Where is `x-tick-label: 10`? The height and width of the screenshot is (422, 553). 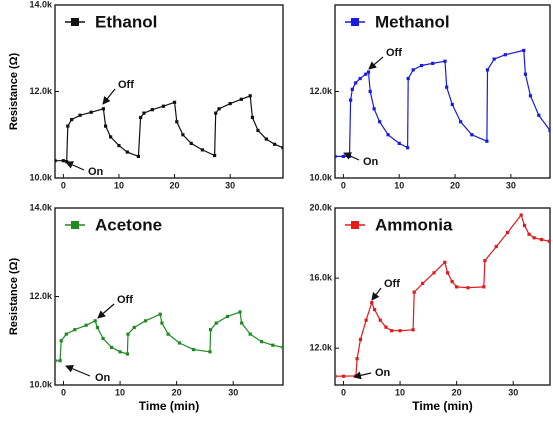 x-tick-label: 10 is located at coordinates (399, 185).